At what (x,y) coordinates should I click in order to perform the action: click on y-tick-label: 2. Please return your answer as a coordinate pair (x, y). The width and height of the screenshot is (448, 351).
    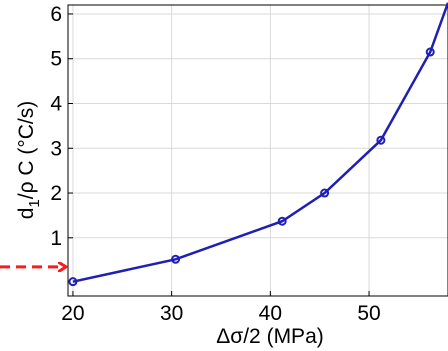
    Looking at the image, I should click on (56, 193).